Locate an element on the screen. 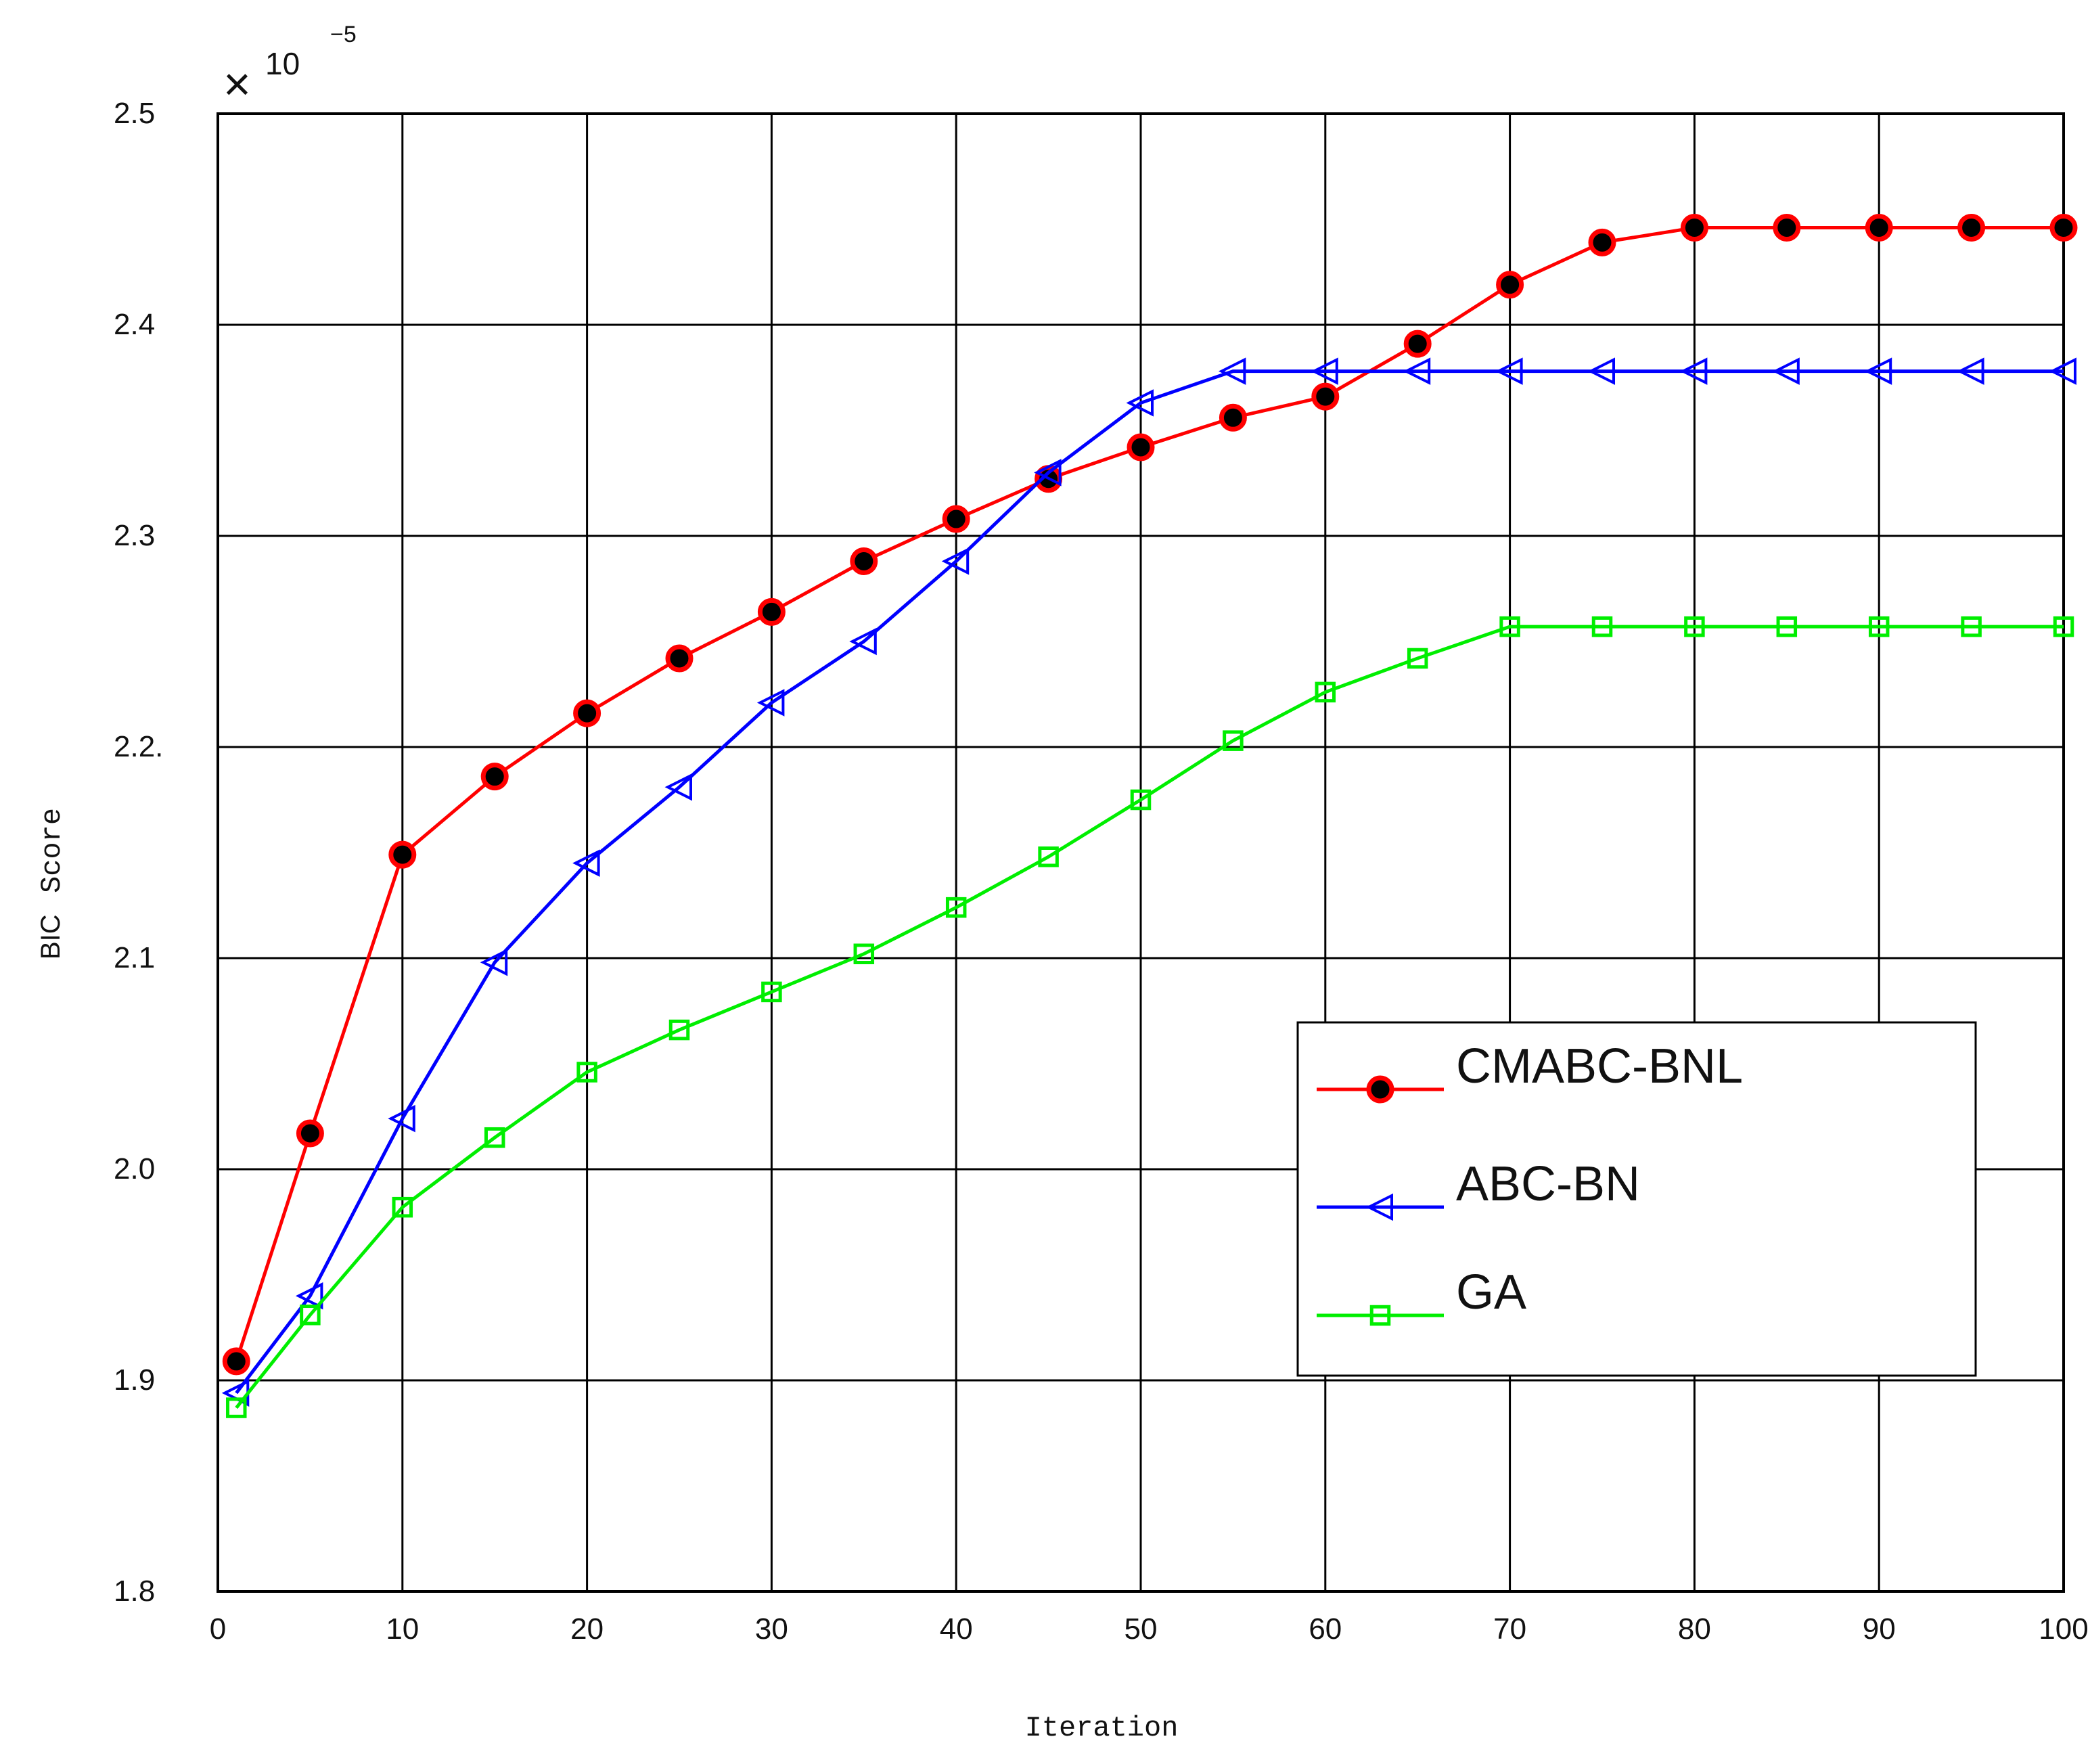  axis-exponent: × 10 −5 is located at coordinates (290, 66).